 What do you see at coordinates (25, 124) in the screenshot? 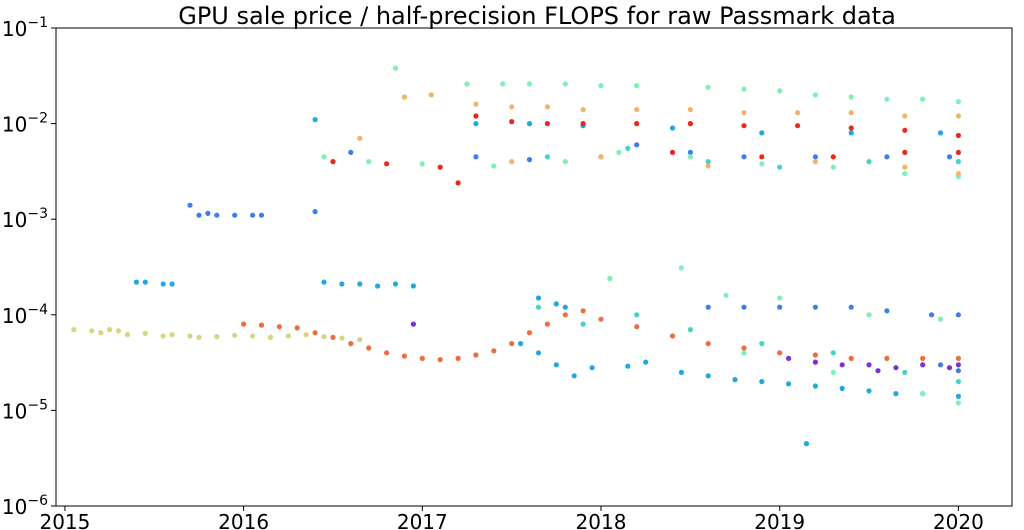
I see `y-tick-label: 10⁻²` at bounding box center [25, 124].